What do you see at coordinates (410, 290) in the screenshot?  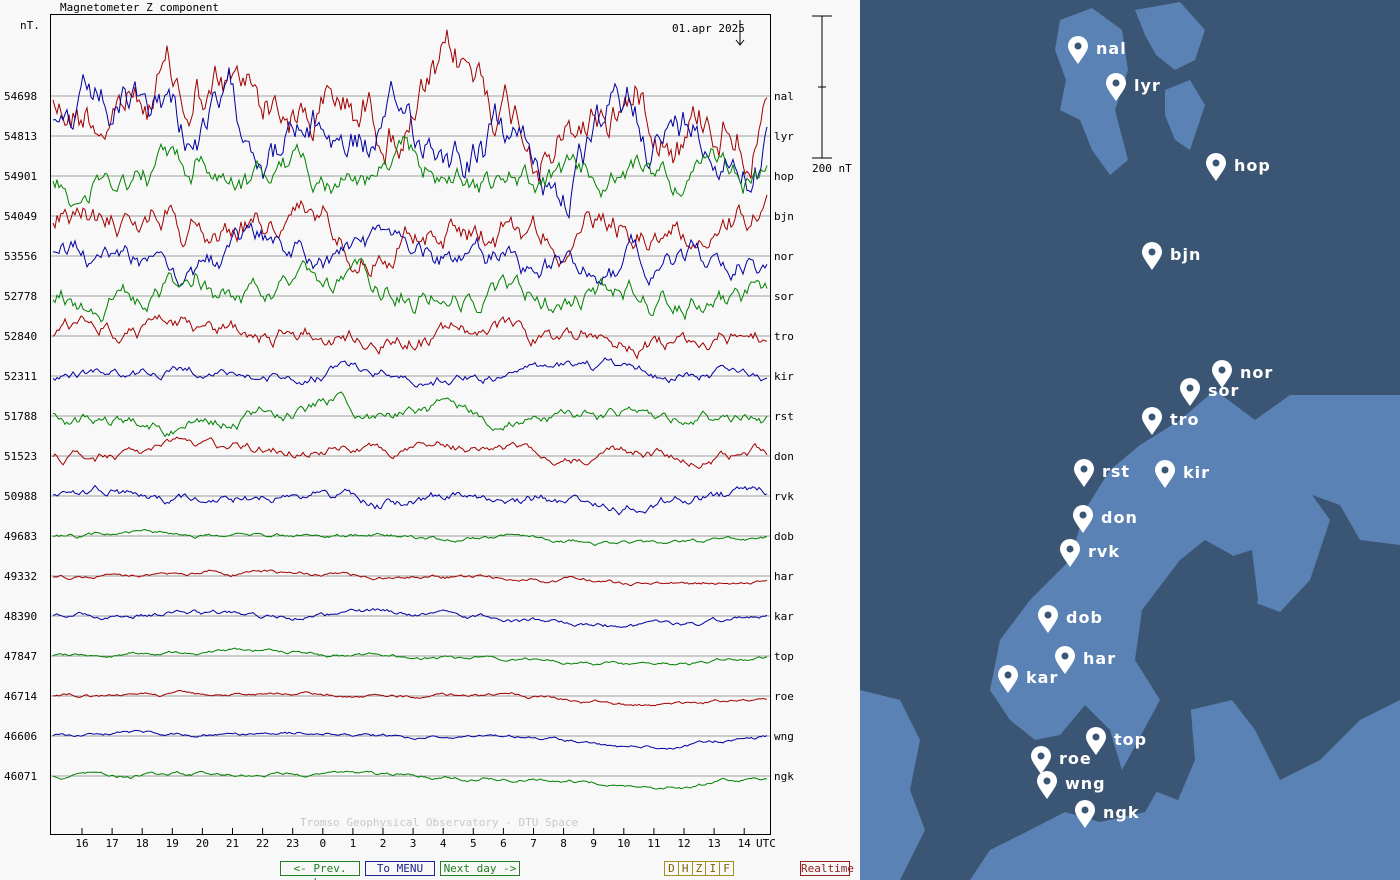 I see `trace-sor` at bounding box center [410, 290].